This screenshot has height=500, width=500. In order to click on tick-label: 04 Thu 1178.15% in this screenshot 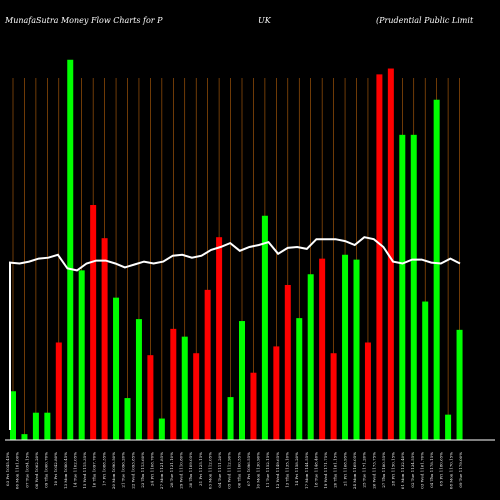, I will do `click(431, 470)`.